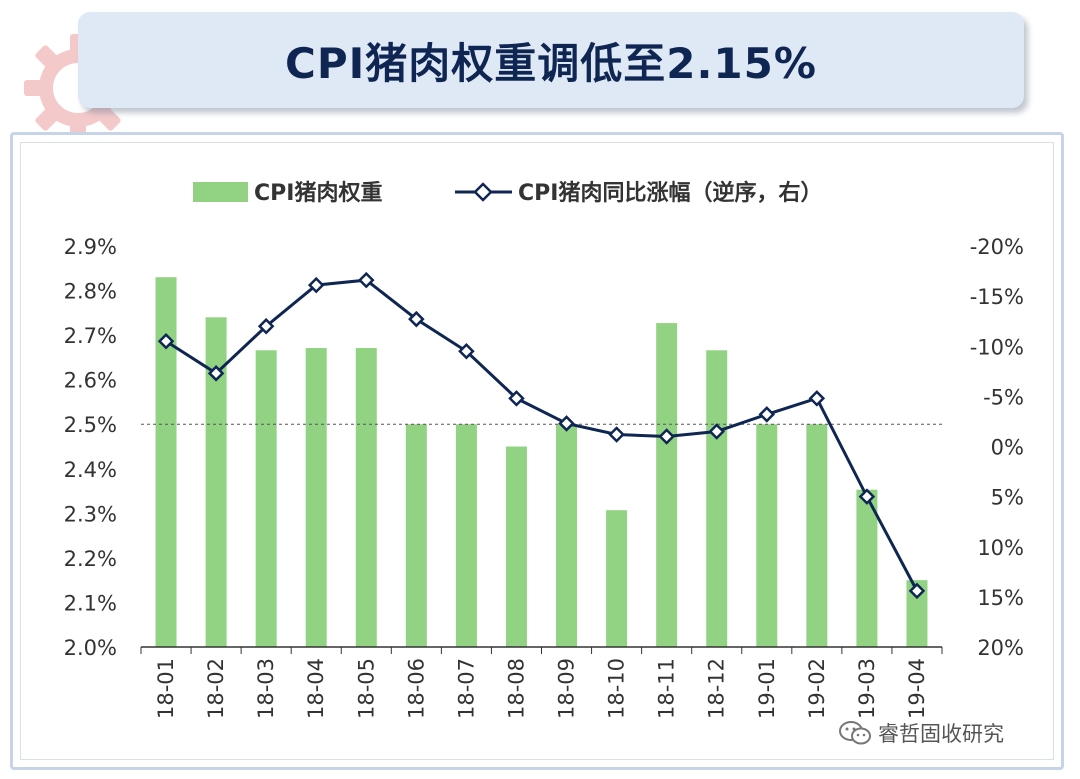 The width and height of the screenshot is (1080, 779). I want to click on x-tick-label: 18-07, so click(466, 688).